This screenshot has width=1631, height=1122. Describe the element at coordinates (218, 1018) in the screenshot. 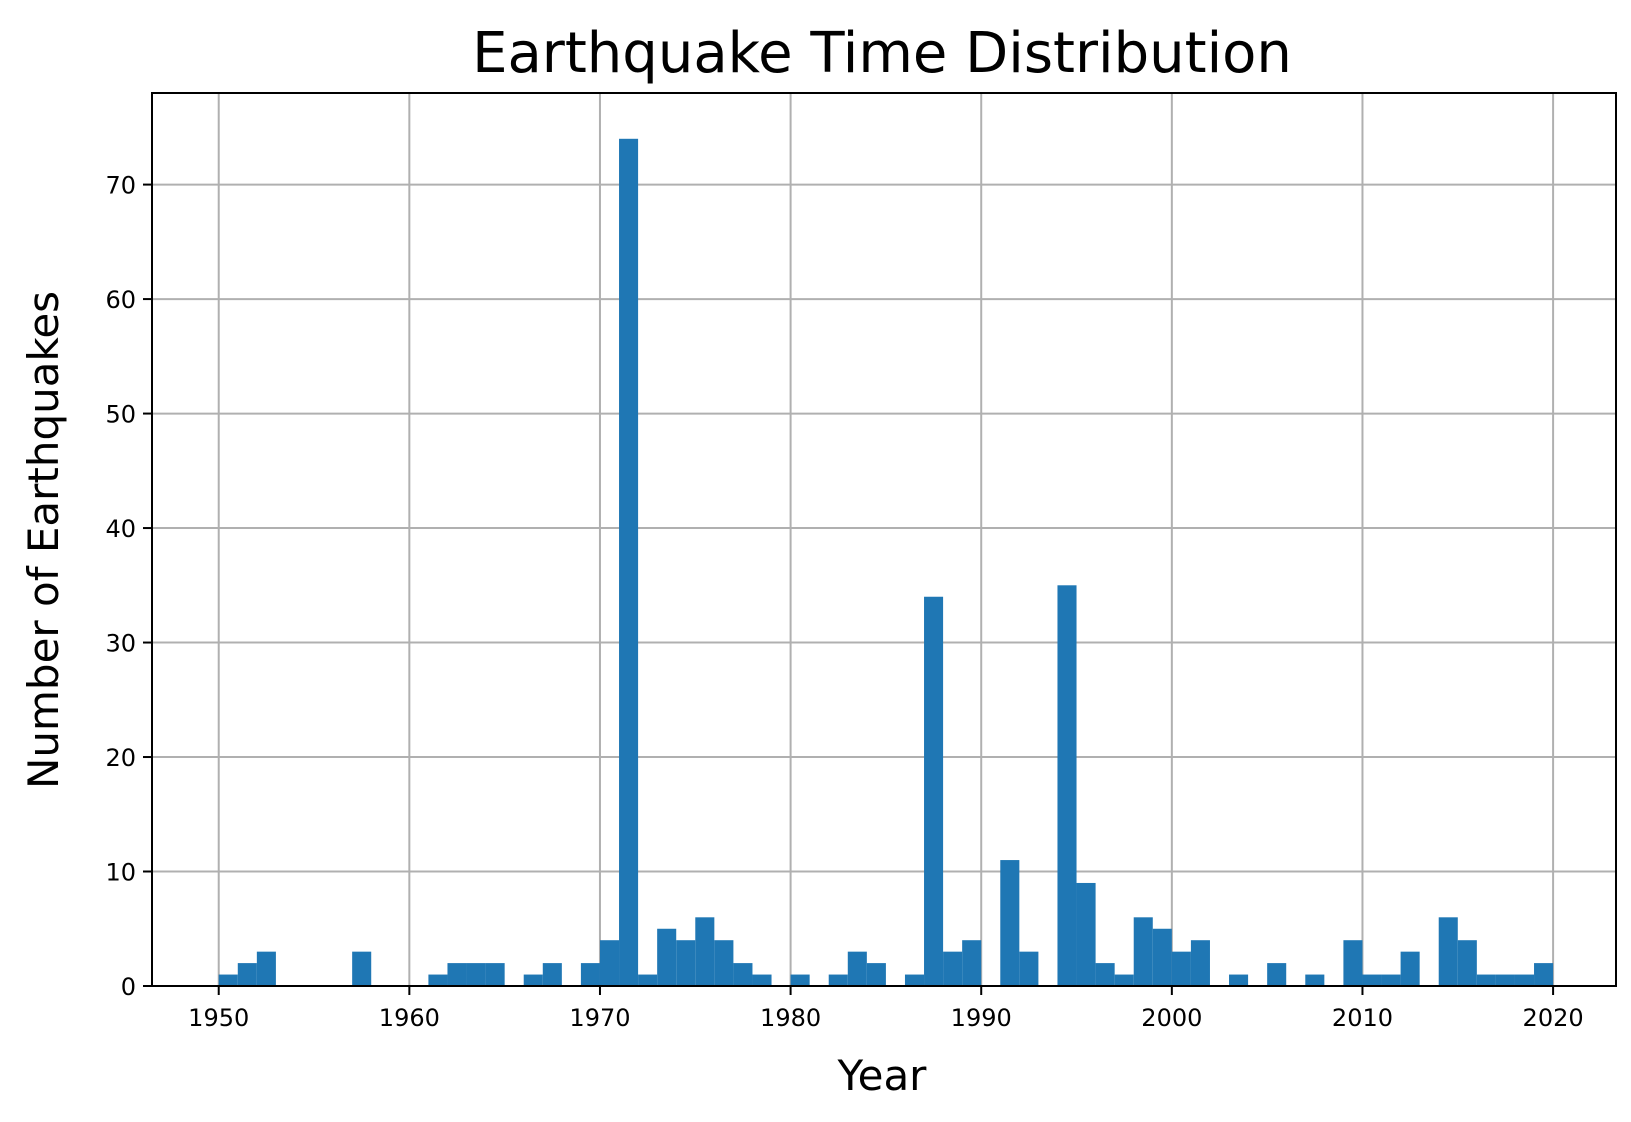

I see `x-tick-label: 1950` at that location.